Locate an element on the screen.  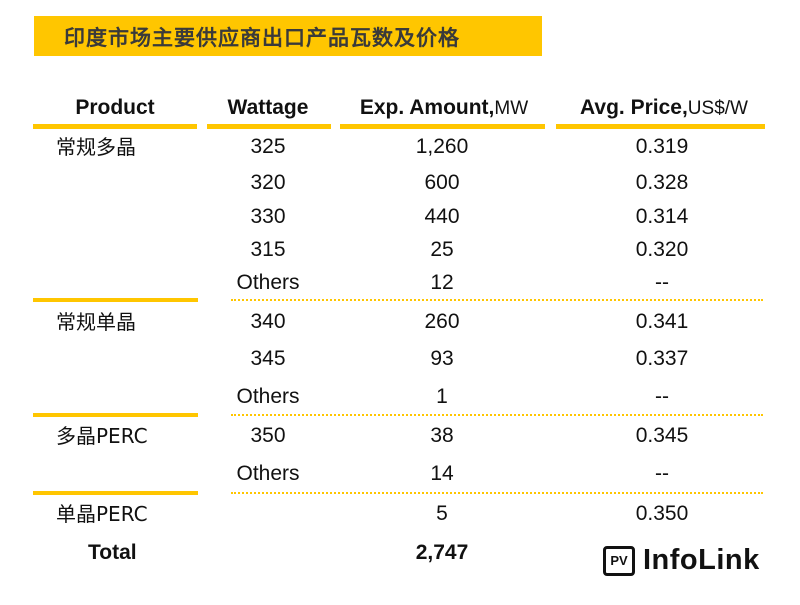
product-label: 多晶PERC is located at coordinates (102, 436).